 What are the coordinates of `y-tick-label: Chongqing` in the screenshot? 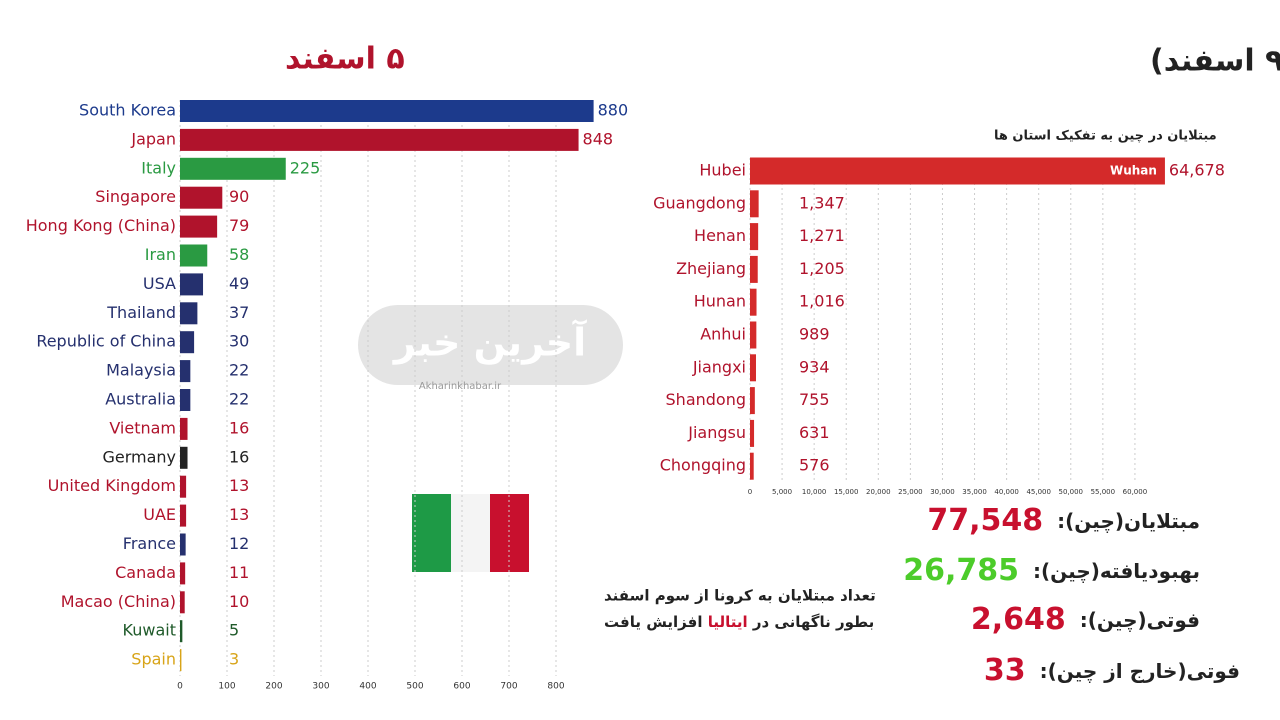 It's located at (703, 465).